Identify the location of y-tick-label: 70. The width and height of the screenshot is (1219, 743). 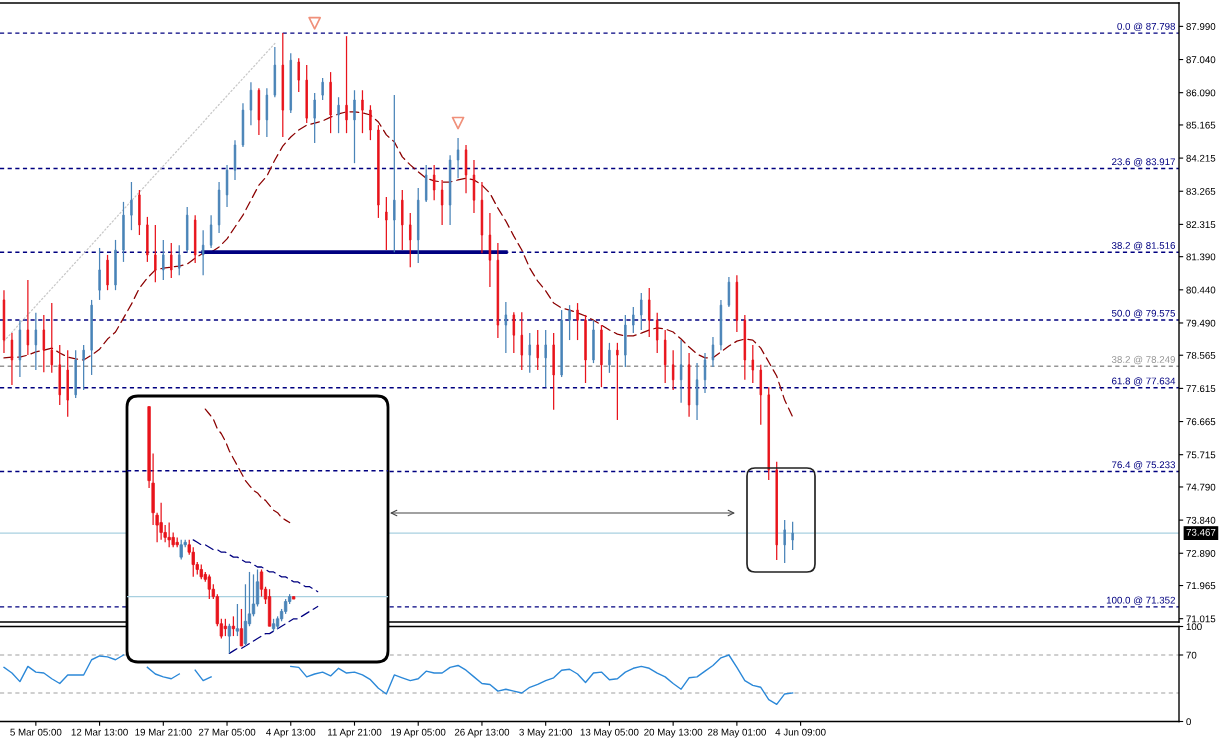
(1191, 655).